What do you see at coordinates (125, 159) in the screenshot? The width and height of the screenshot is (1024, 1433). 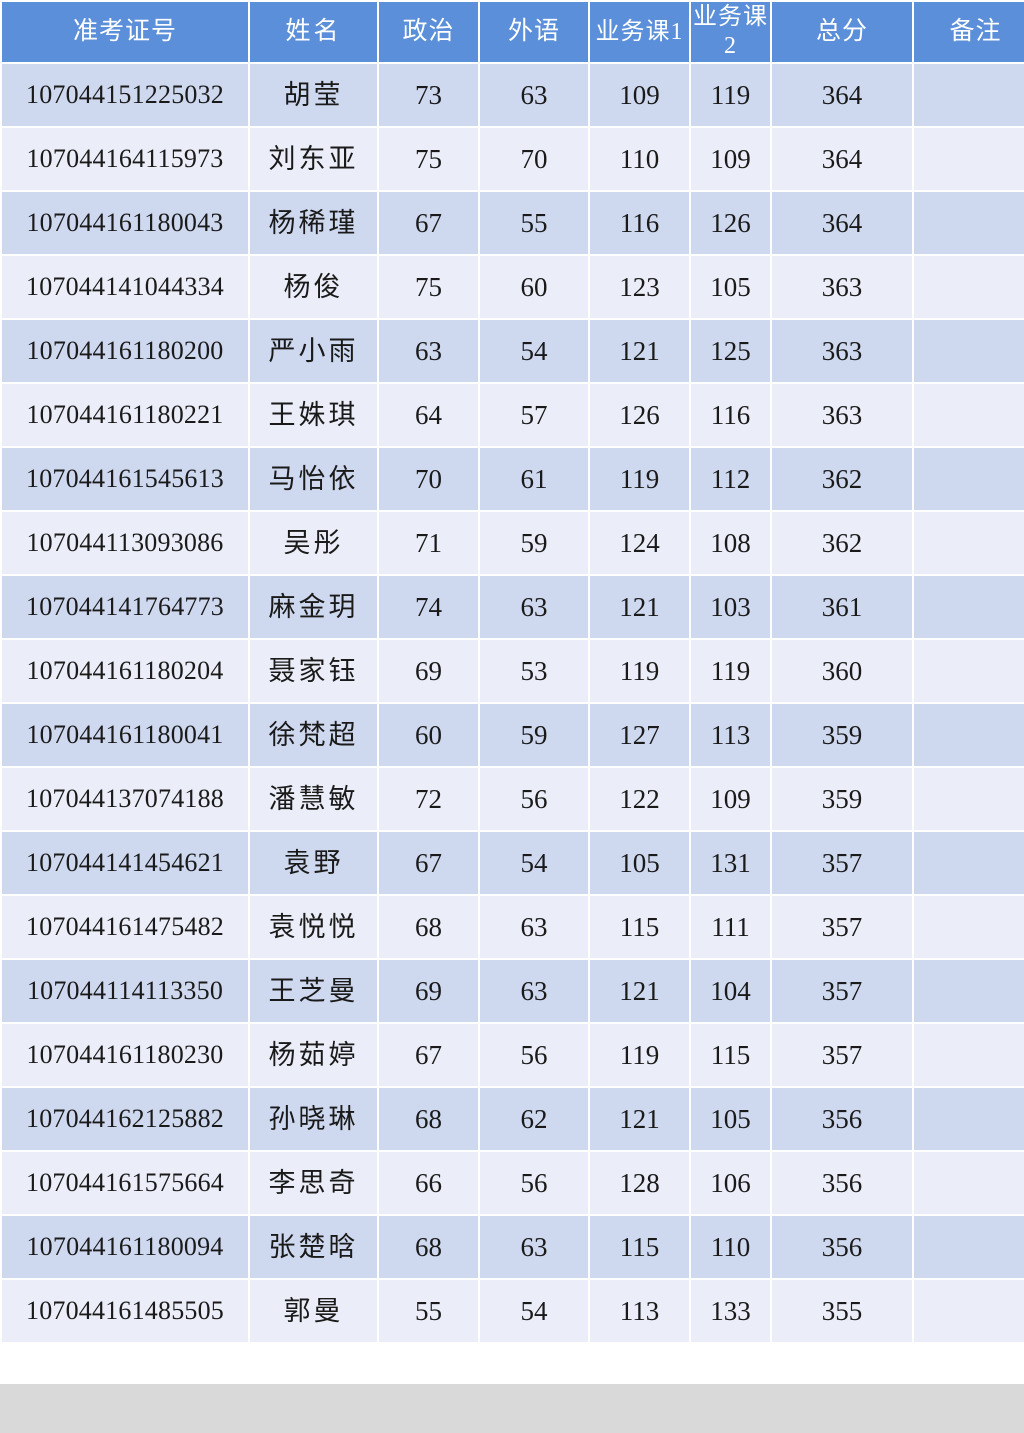 I see `cell-id: 107044164115973` at bounding box center [125, 159].